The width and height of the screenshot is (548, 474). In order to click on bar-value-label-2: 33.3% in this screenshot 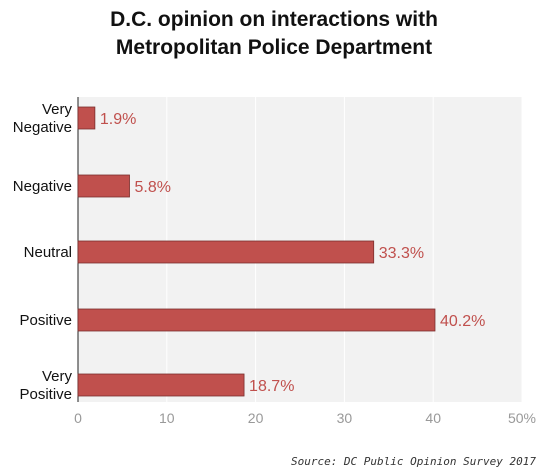, I will do `click(401, 253)`.